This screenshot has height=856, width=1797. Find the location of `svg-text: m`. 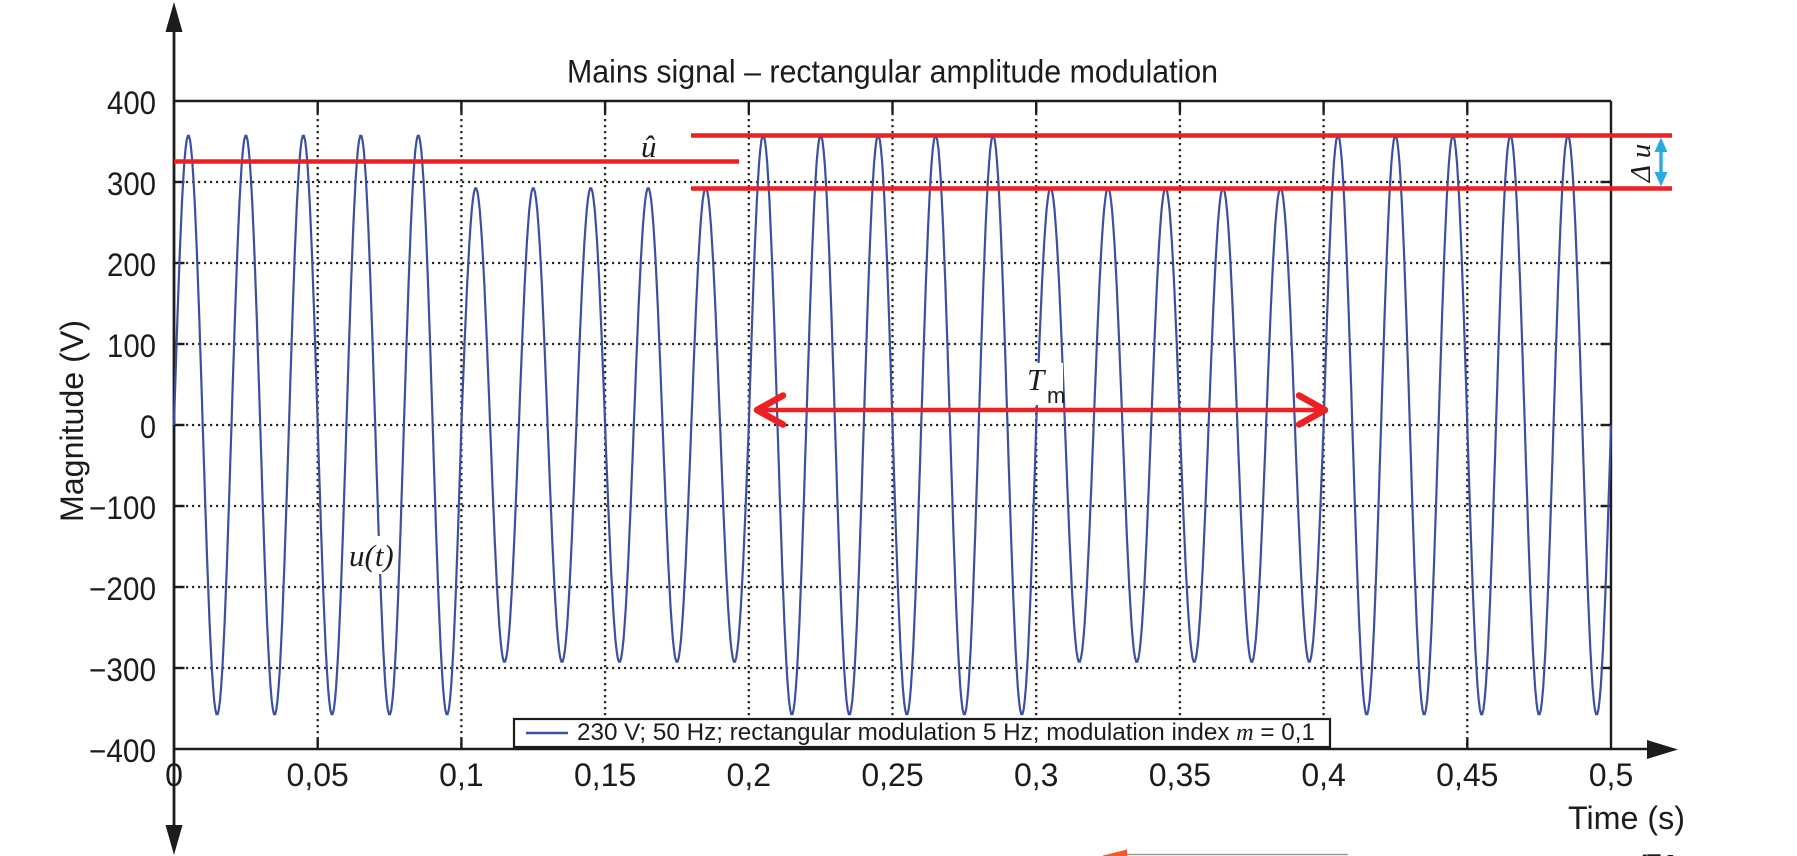

svg-text: m is located at coordinates (1056, 395).